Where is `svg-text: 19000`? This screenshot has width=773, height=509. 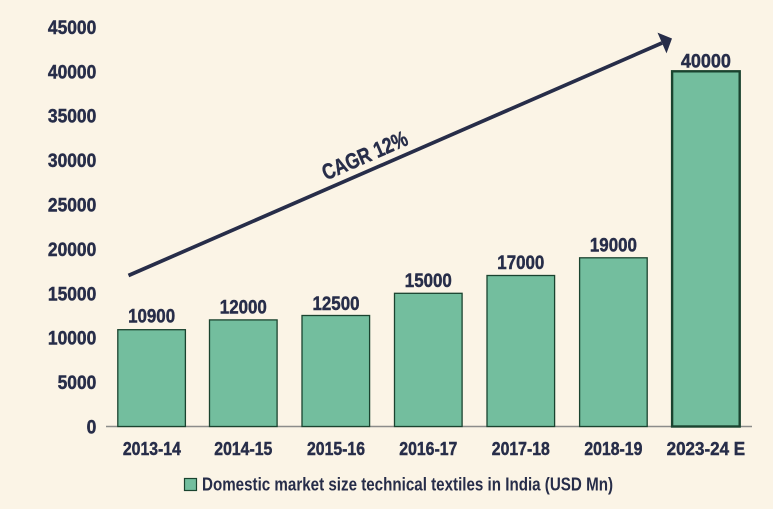 svg-text: 19000 is located at coordinates (613, 245).